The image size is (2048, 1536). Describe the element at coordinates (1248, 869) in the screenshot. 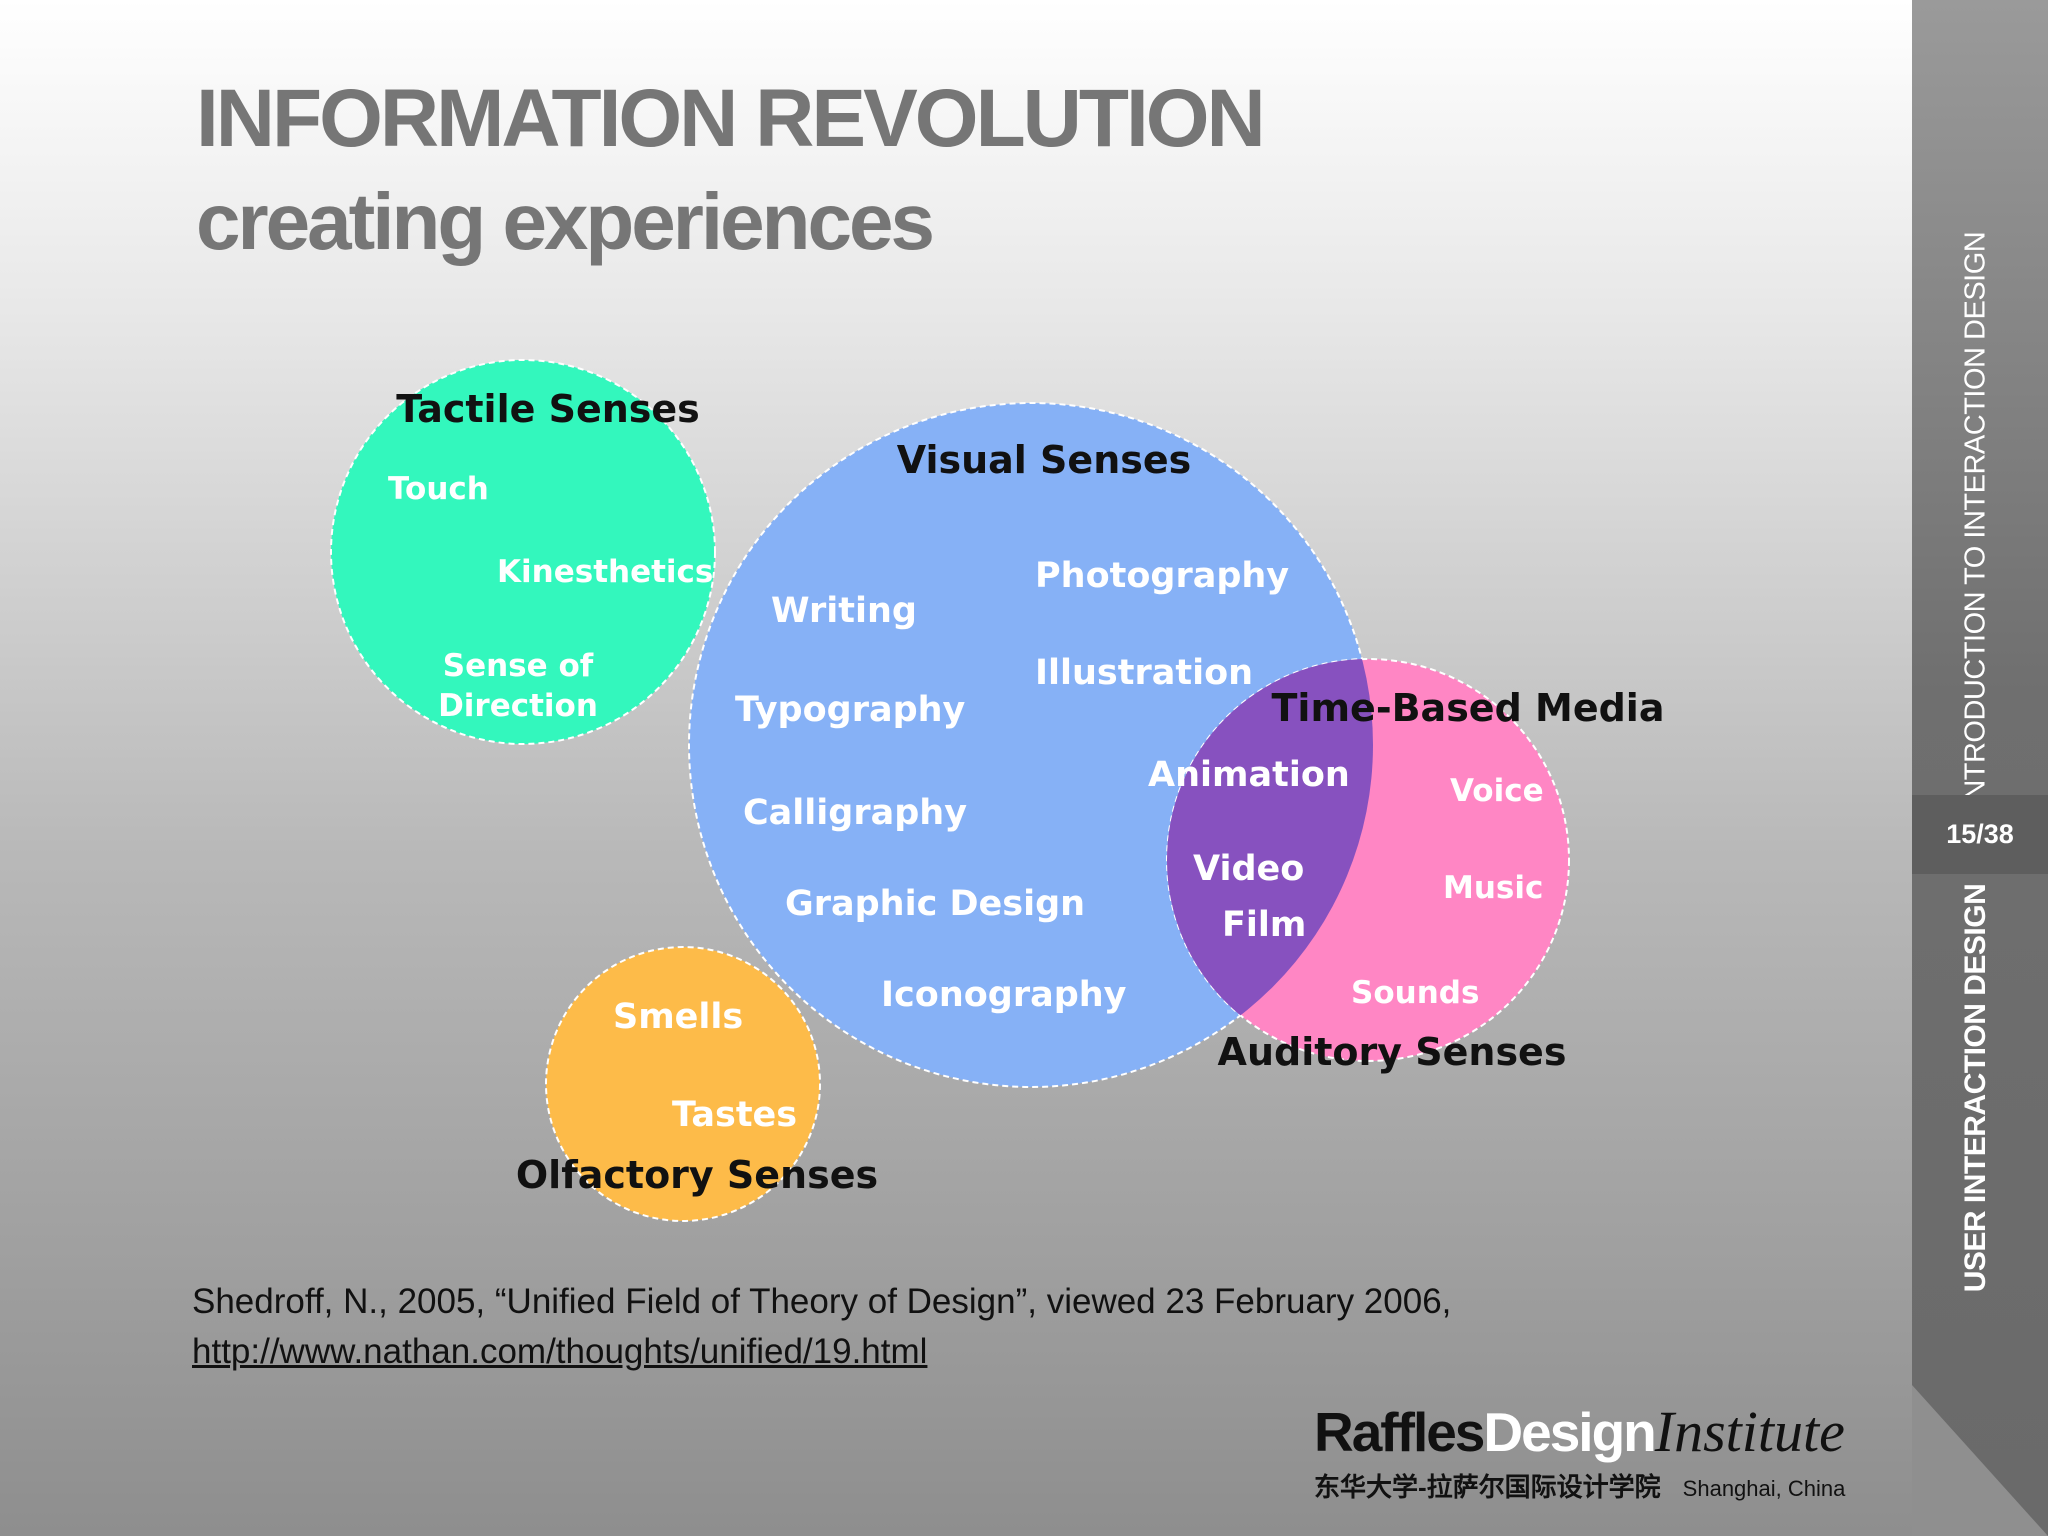

I see `video-label: Video` at that location.